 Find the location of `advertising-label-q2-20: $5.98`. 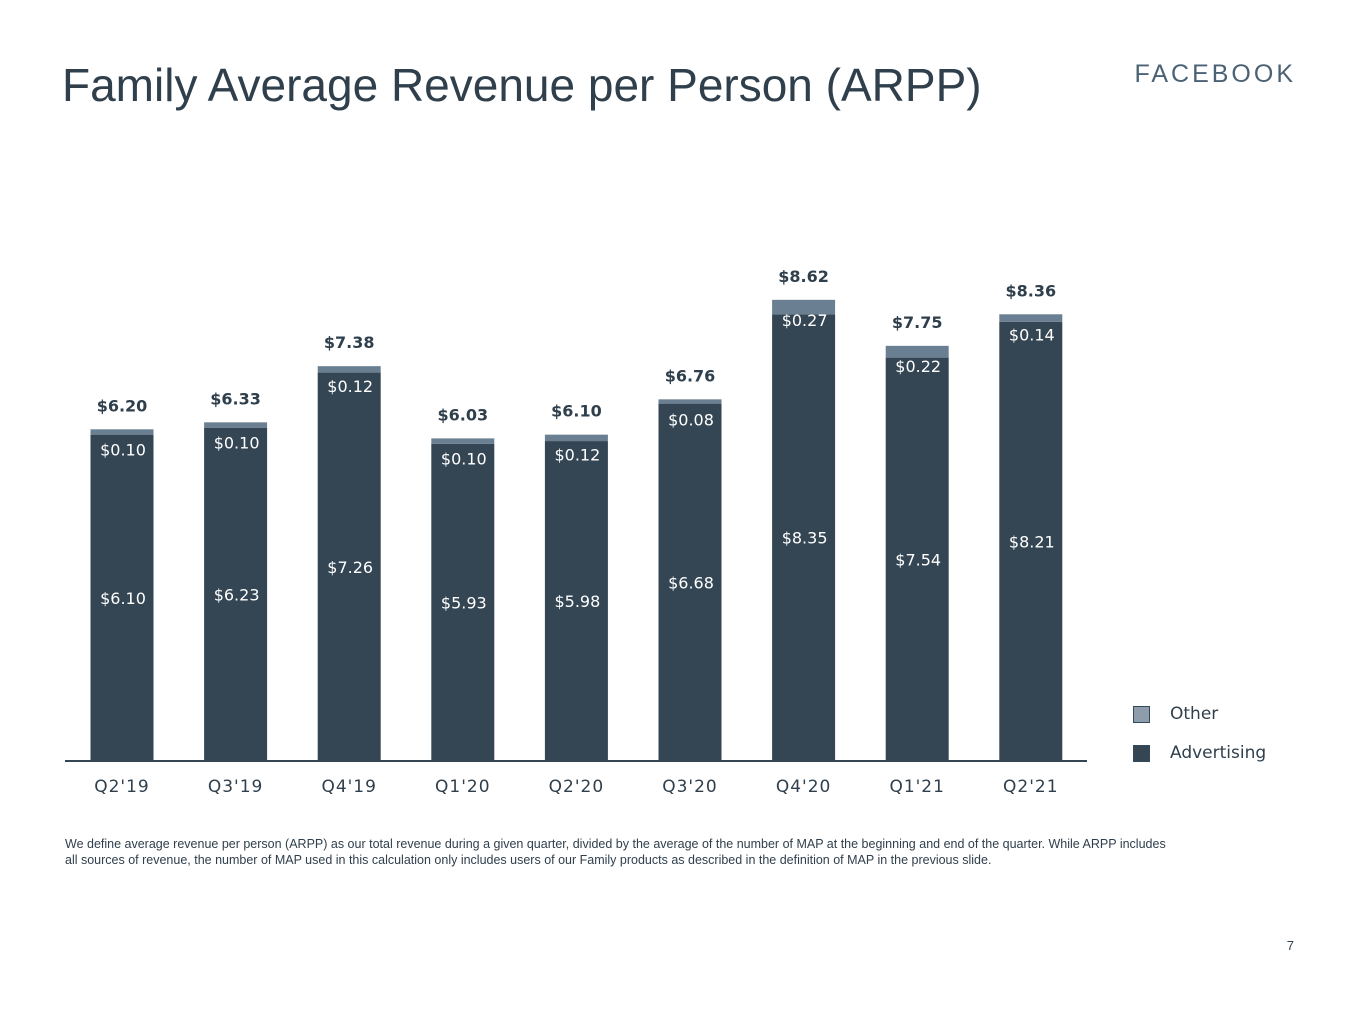

advertising-label-q2-20: $5.98 is located at coordinates (577, 601).